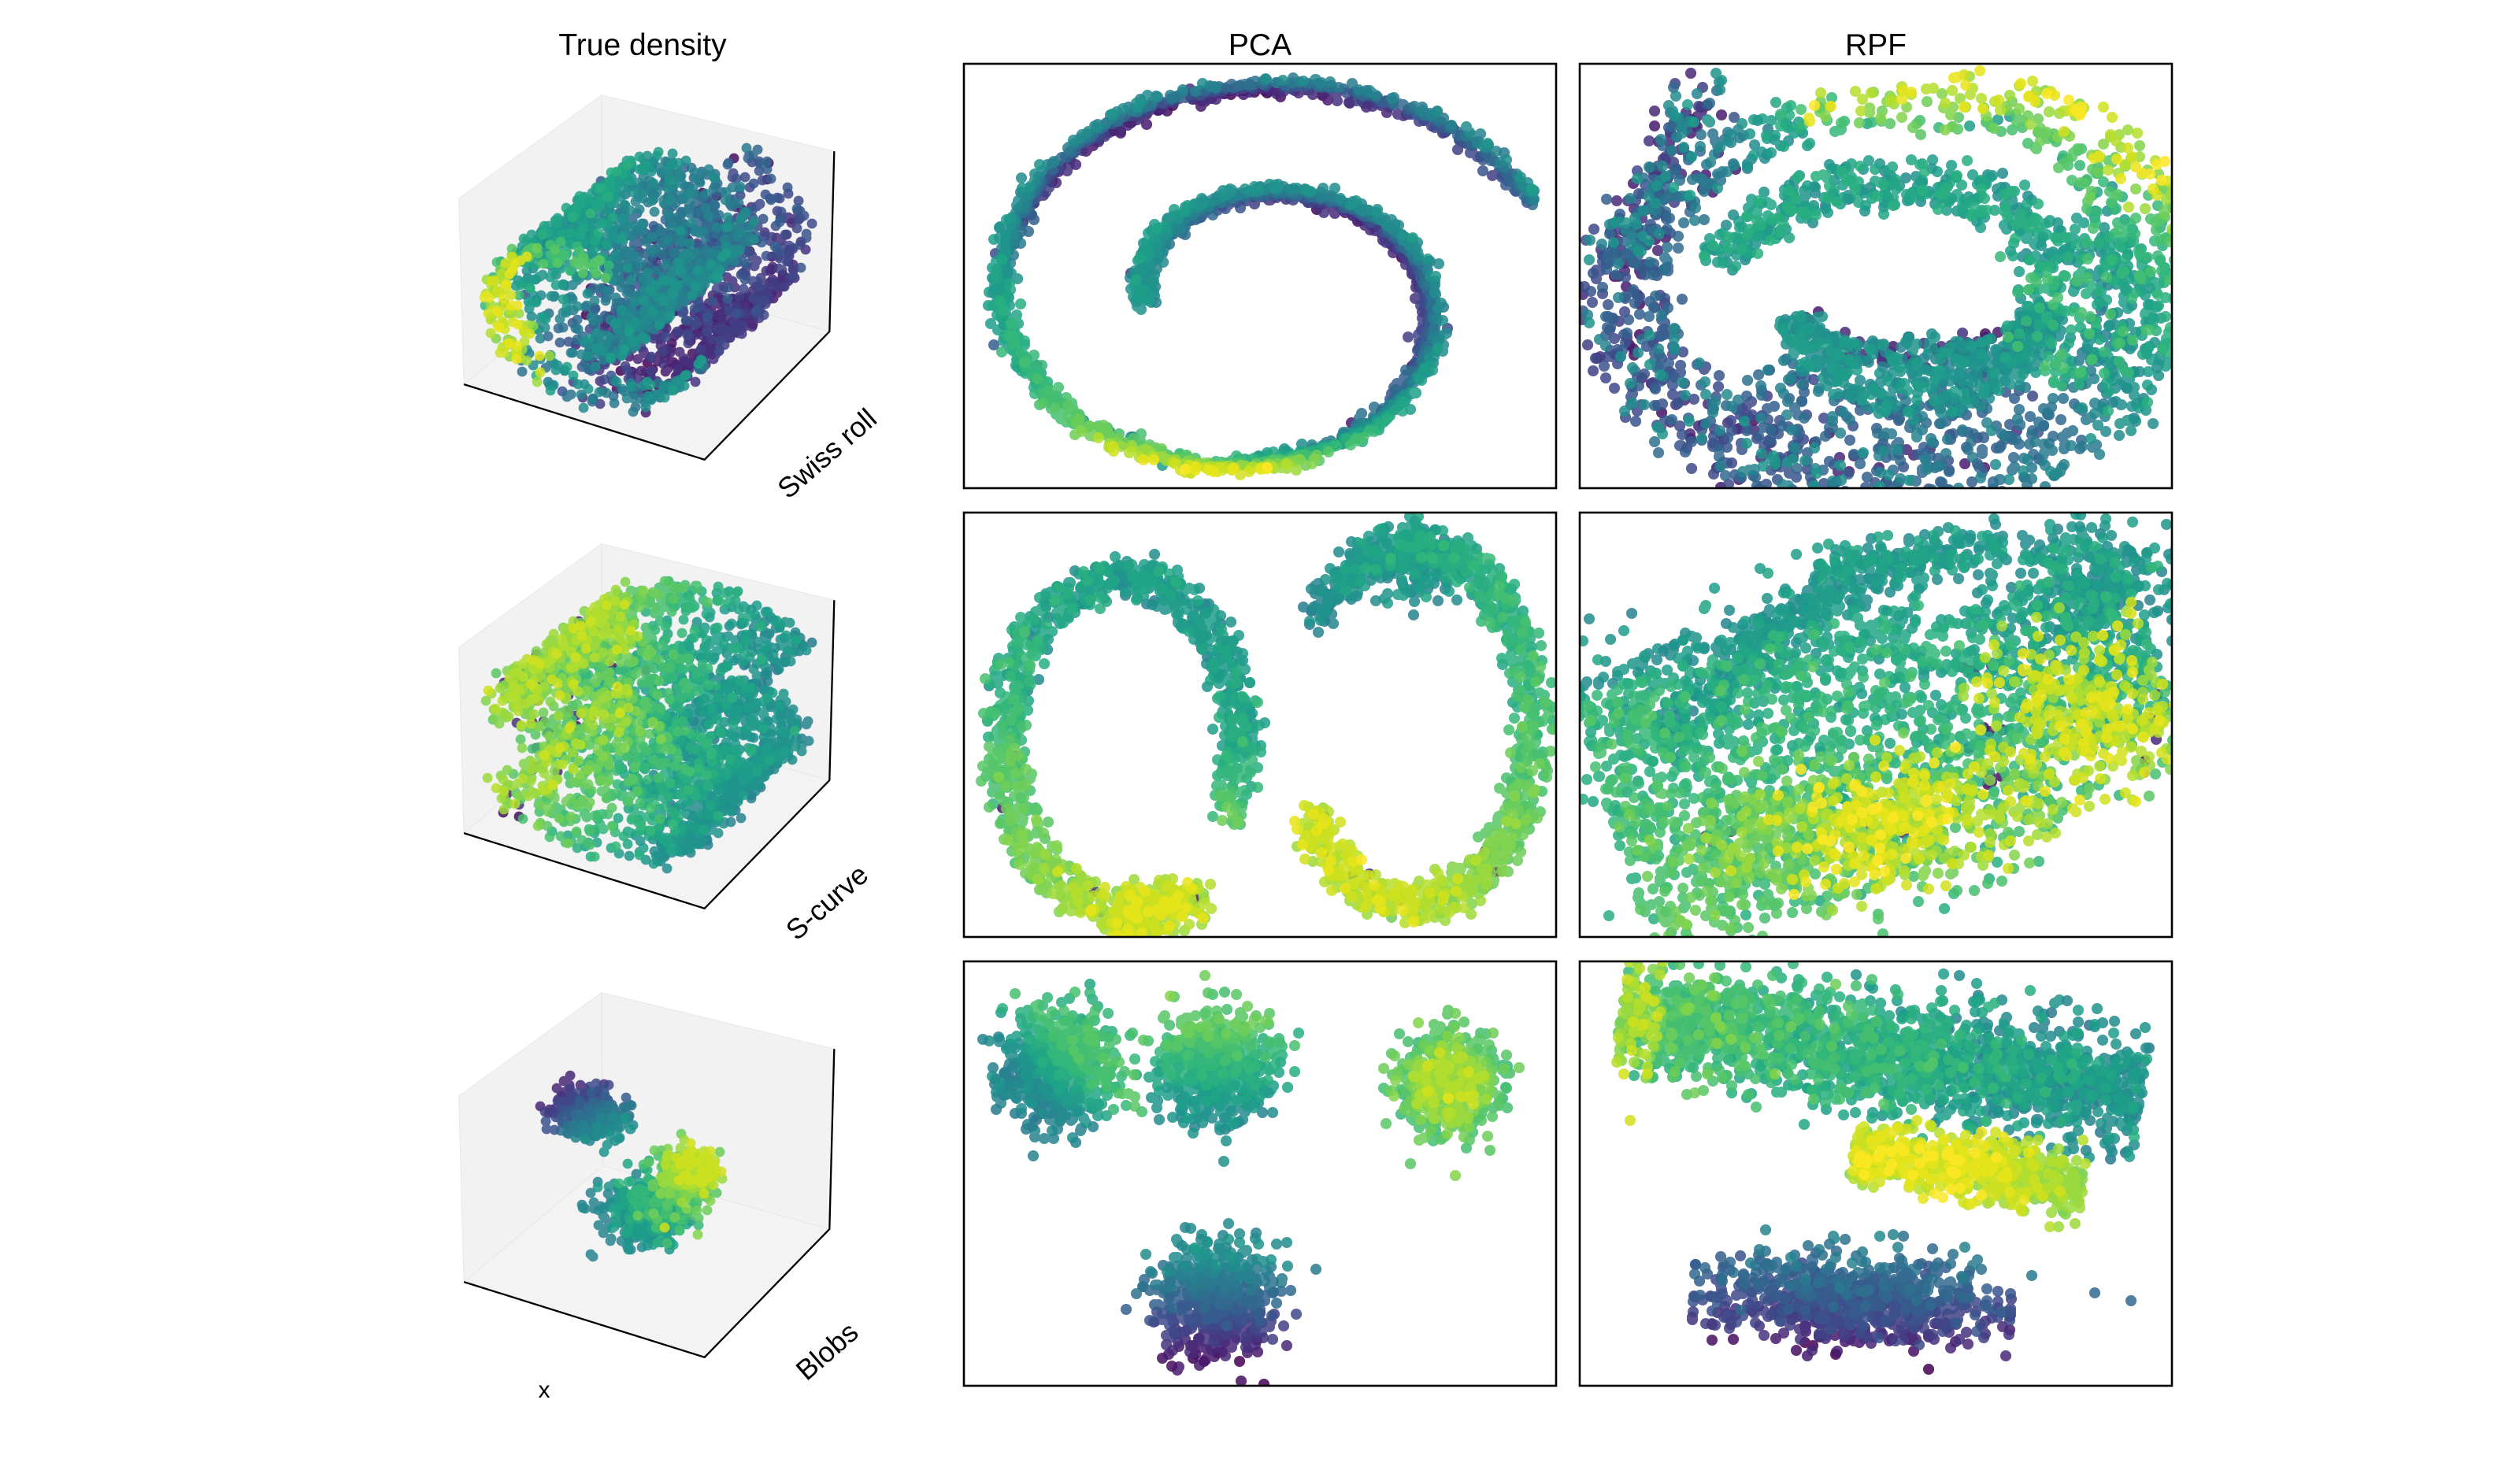 The image size is (2520, 1459). What do you see at coordinates (544, 1390) in the screenshot?
I see `svg-text: x` at bounding box center [544, 1390].